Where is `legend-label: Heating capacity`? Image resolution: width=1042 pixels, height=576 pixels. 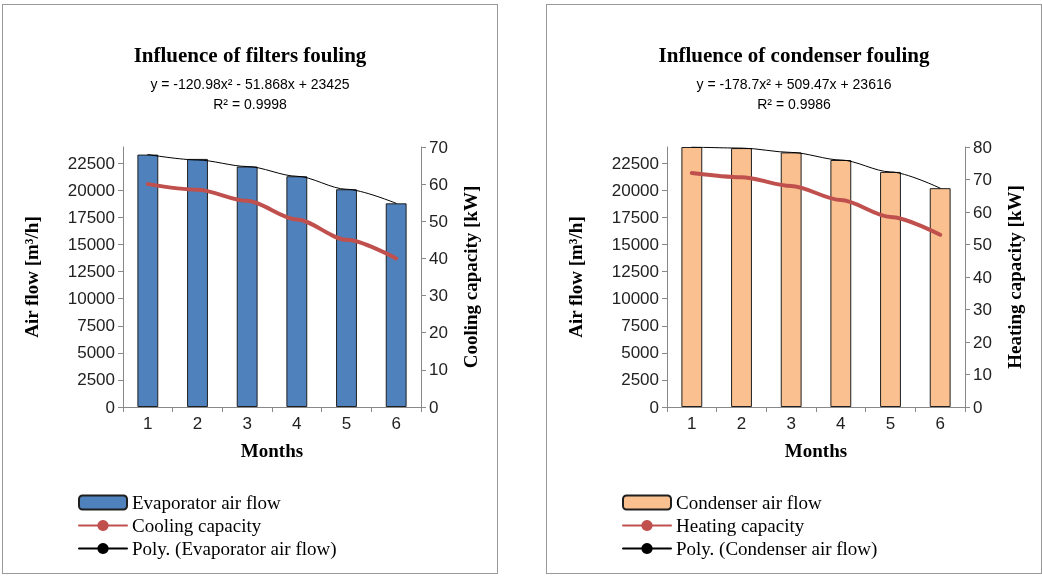
legend-label: Heating capacity is located at coordinates (740, 525).